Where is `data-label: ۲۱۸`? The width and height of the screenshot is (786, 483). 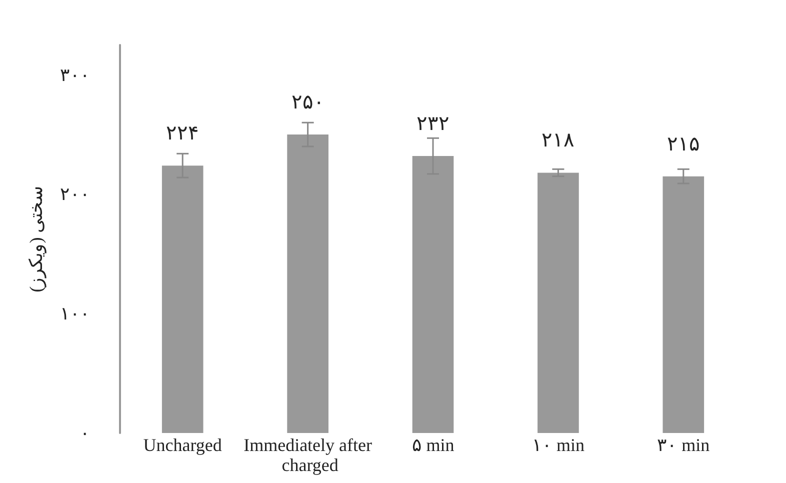 data-label: ۲۱۸ is located at coordinates (558, 141).